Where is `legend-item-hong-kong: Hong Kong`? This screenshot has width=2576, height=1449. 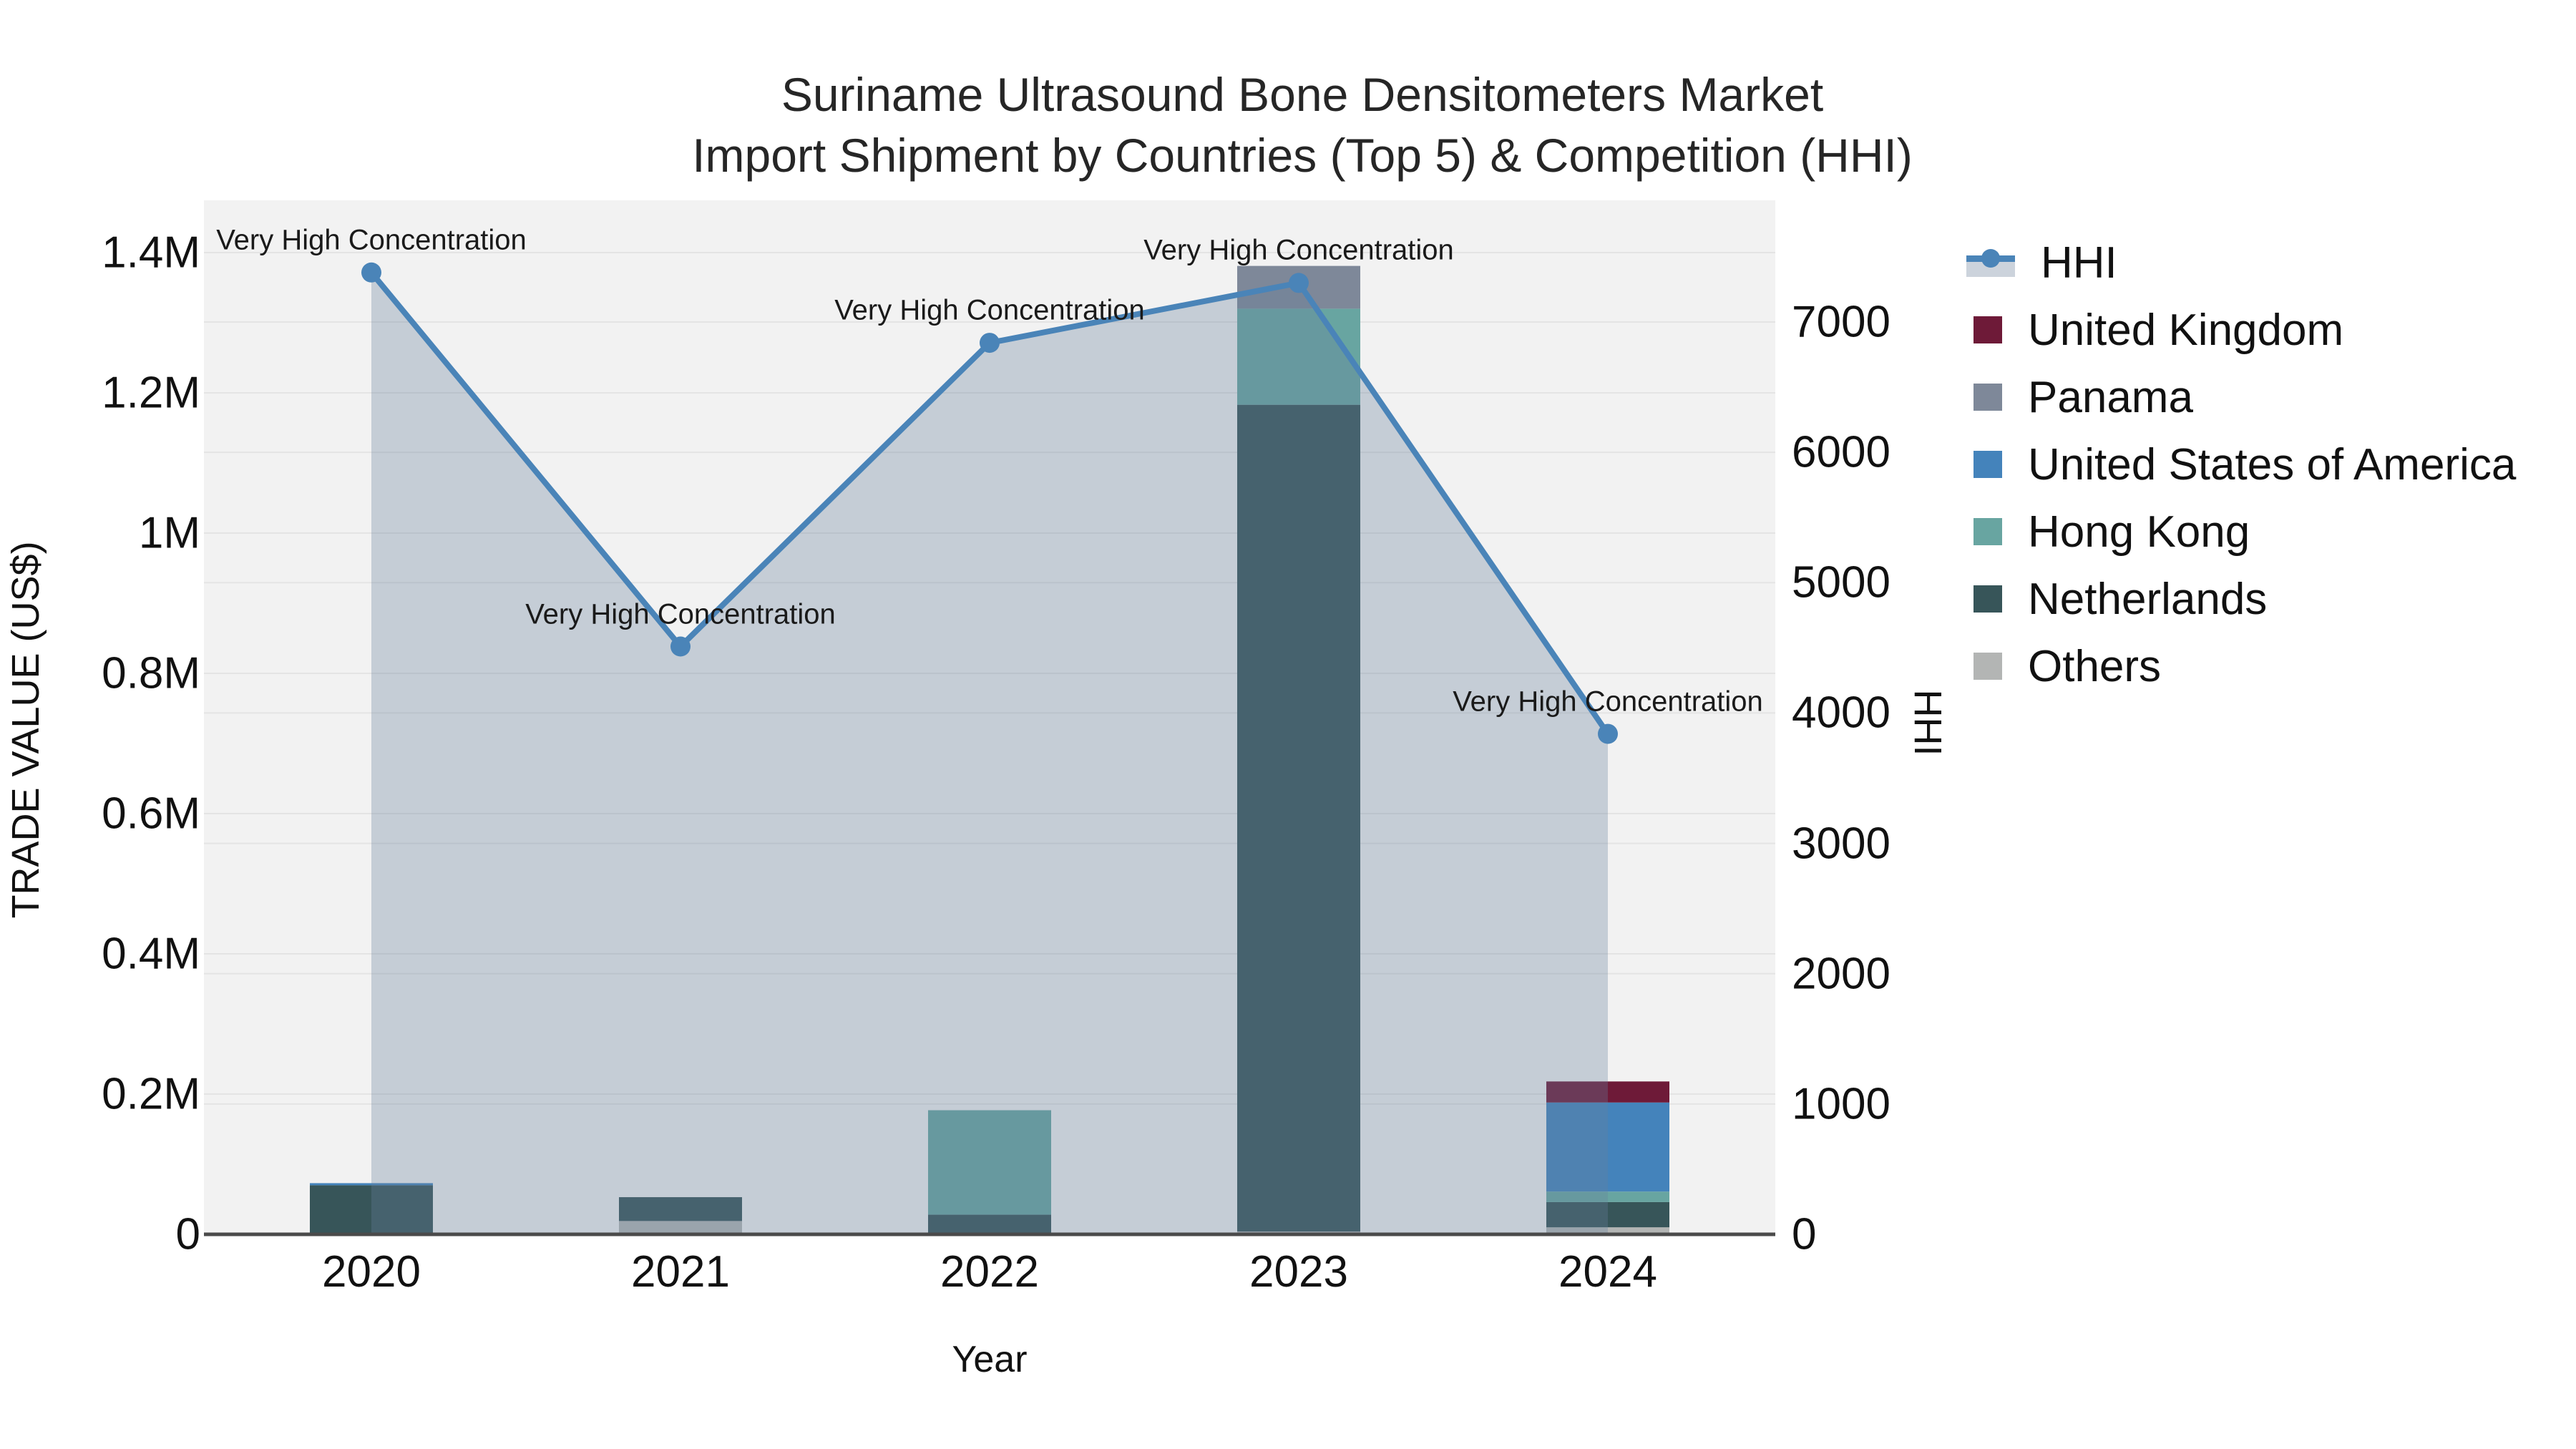 legend-item-hong-kong: Hong Kong is located at coordinates (2108, 531).